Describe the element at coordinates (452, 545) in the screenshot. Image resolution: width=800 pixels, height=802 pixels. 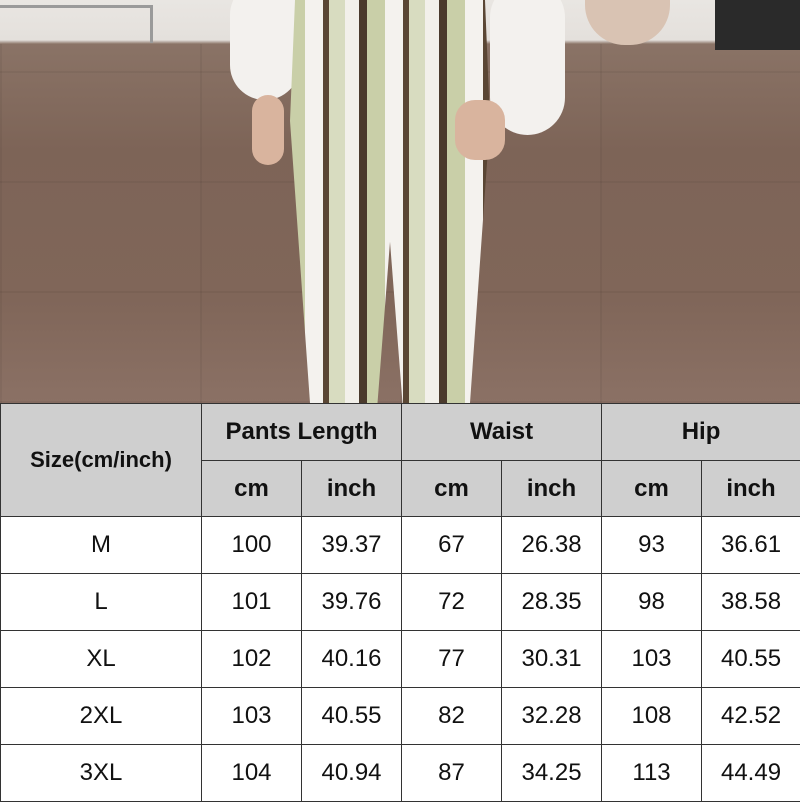
I see `value-cell: 67` at that location.